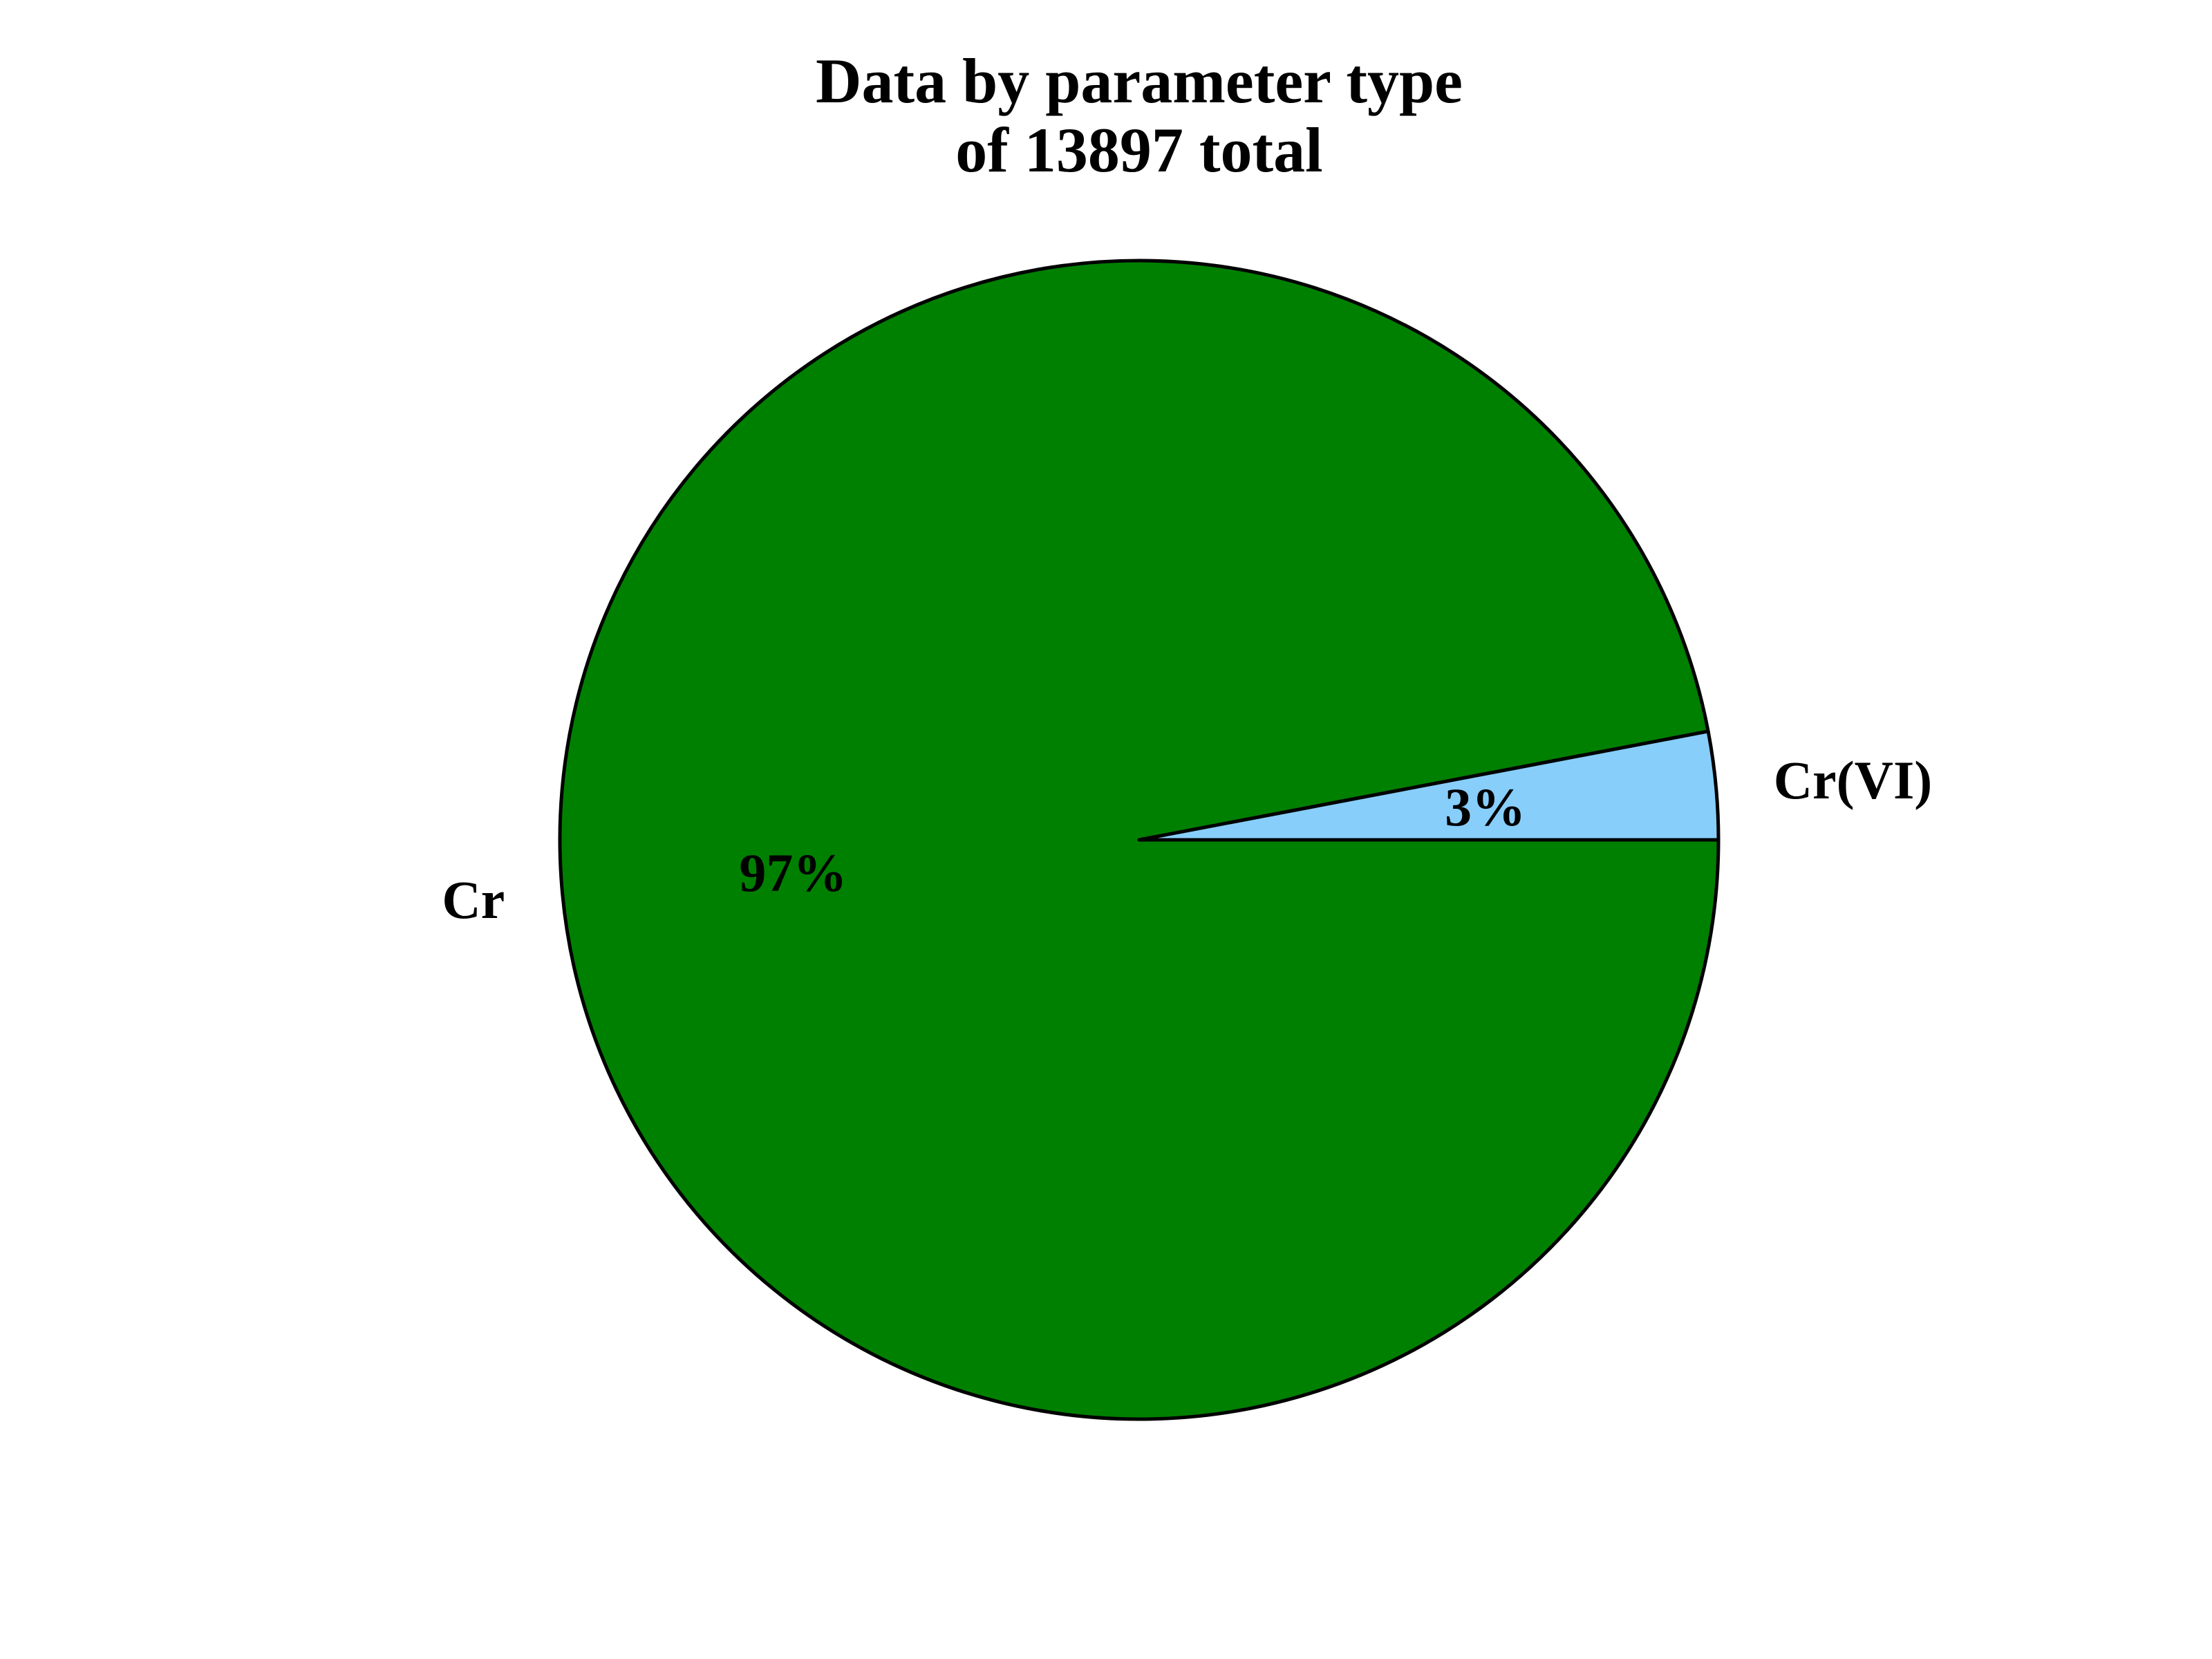 Image resolution: width=2212 pixels, height=1659 pixels. I want to click on chart-title-line-1: Data by parameter type, so click(1139, 81).